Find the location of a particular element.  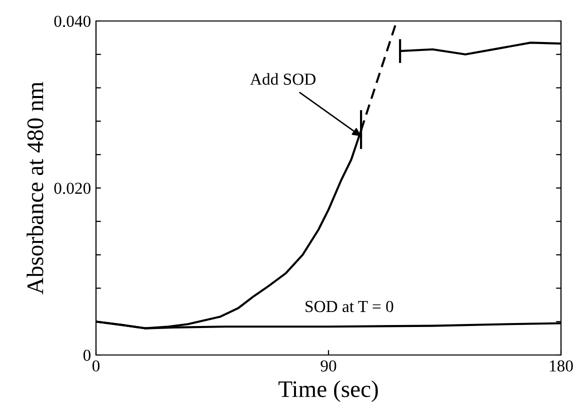

x-tick-label: 180 is located at coordinates (561, 366).